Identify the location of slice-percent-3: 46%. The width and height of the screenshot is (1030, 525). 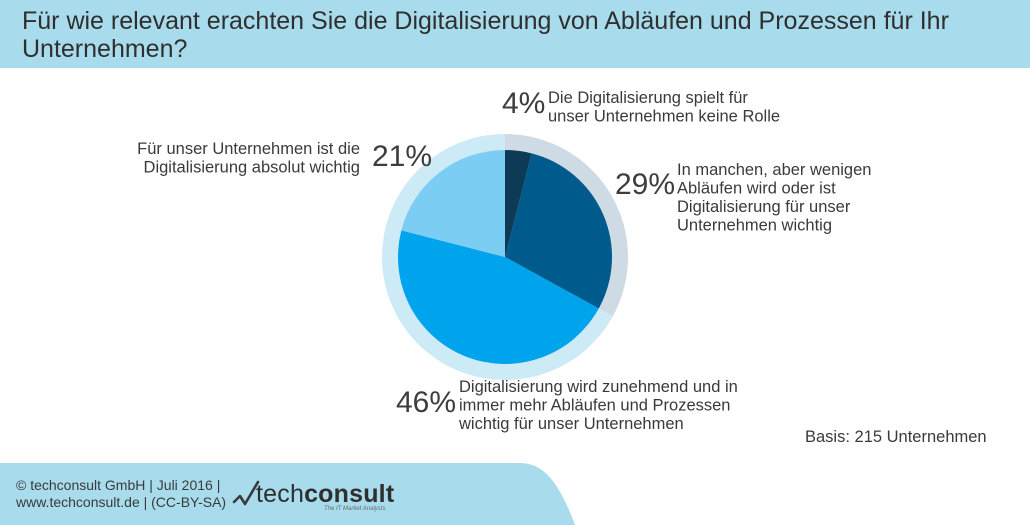
(426, 402).